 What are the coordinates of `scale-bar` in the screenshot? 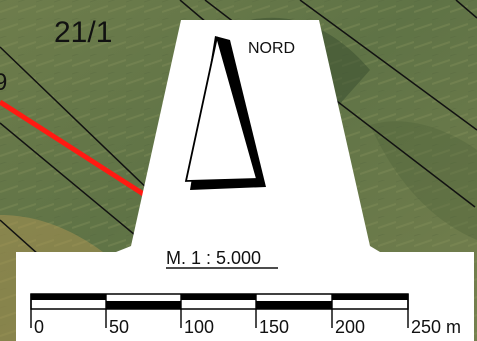 It's located at (219, 310).